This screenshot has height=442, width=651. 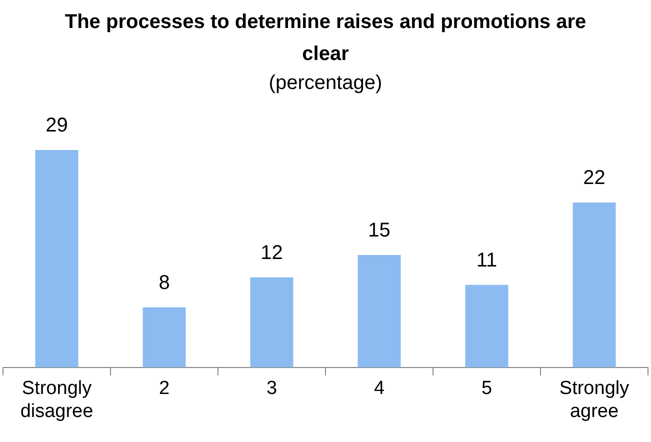 What do you see at coordinates (379, 230) in the screenshot?
I see `data-label: 15` at bounding box center [379, 230].